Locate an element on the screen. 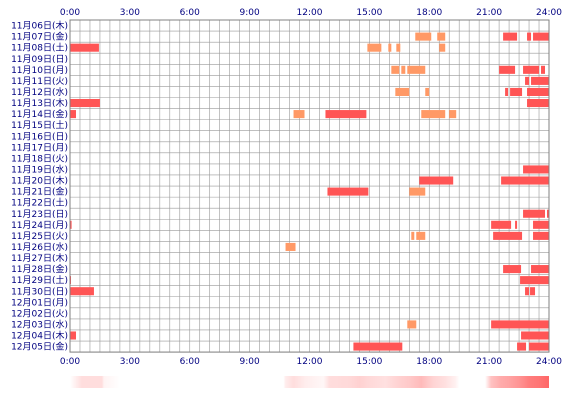  row-label: 11月23日(日) is located at coordinates (39, 214).